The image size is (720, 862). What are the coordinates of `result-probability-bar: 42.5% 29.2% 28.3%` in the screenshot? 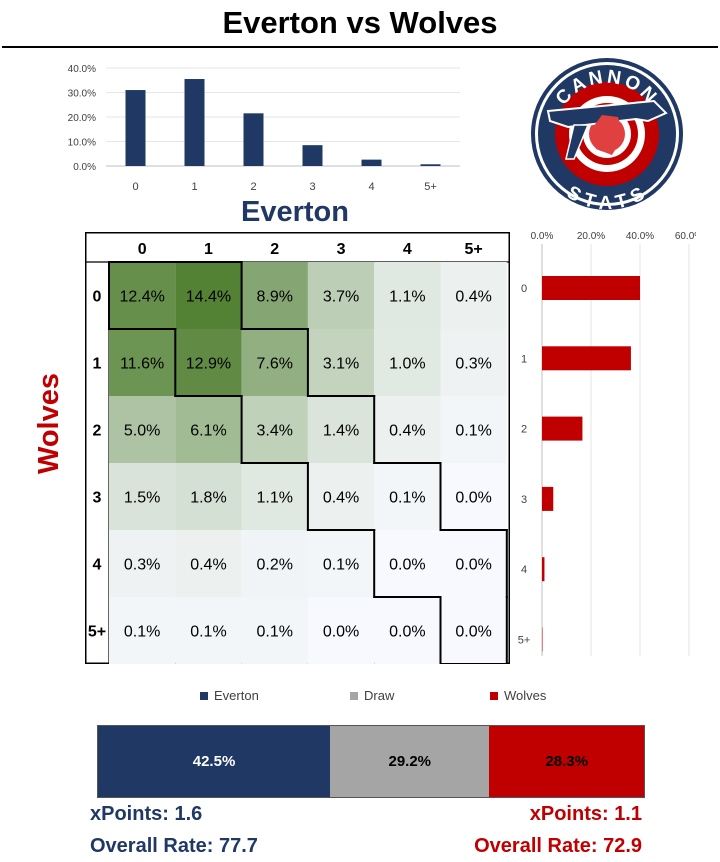 It's located at (371, 761).